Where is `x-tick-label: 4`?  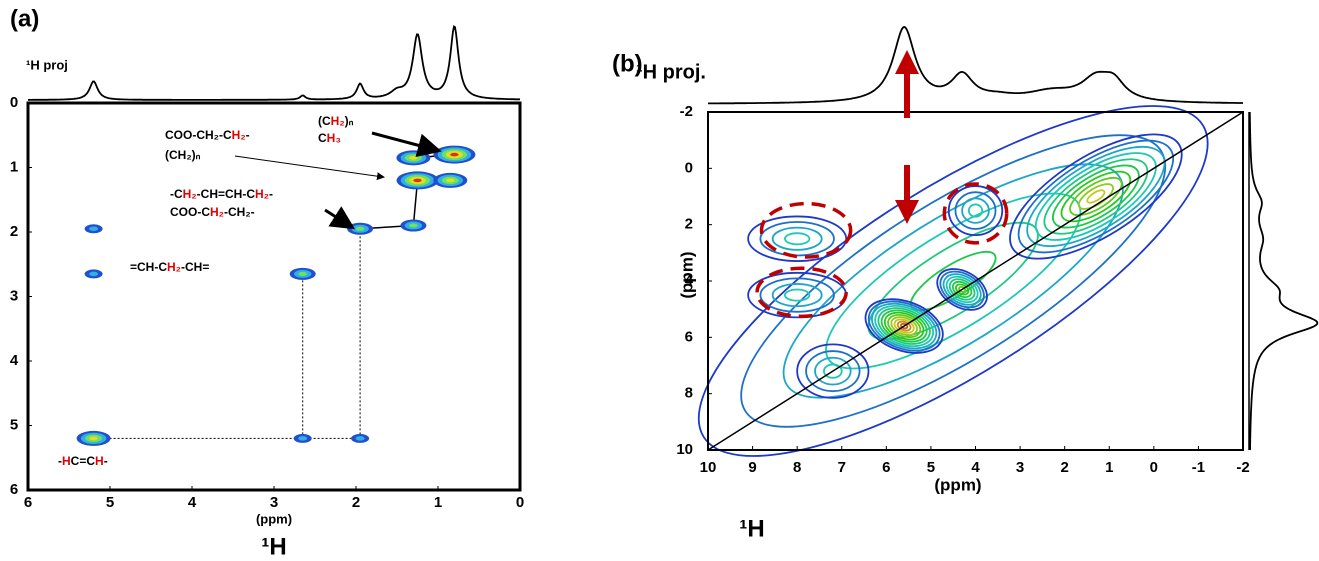 x-tick-label: 4 is located at coordinates (192, 502).